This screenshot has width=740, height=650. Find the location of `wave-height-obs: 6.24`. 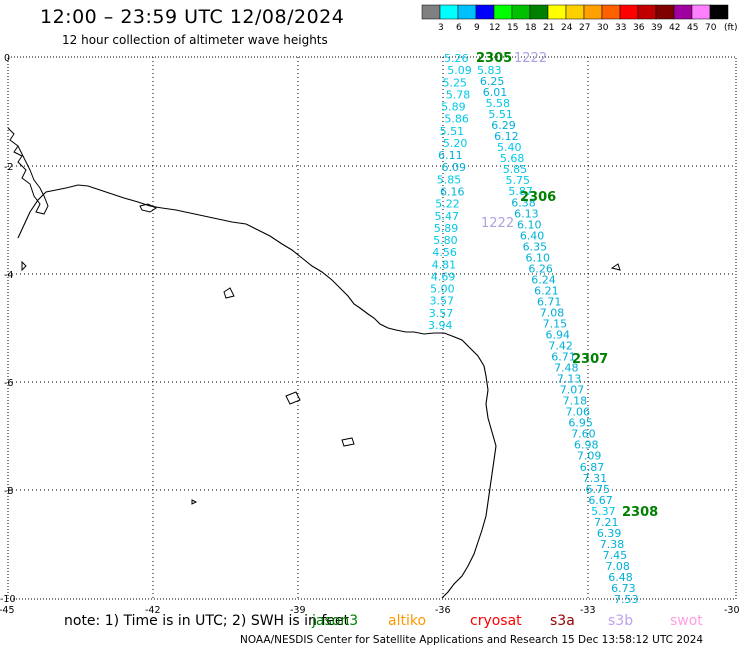

wave-height-obs: 6.24 is located at coordinates (543, 279).